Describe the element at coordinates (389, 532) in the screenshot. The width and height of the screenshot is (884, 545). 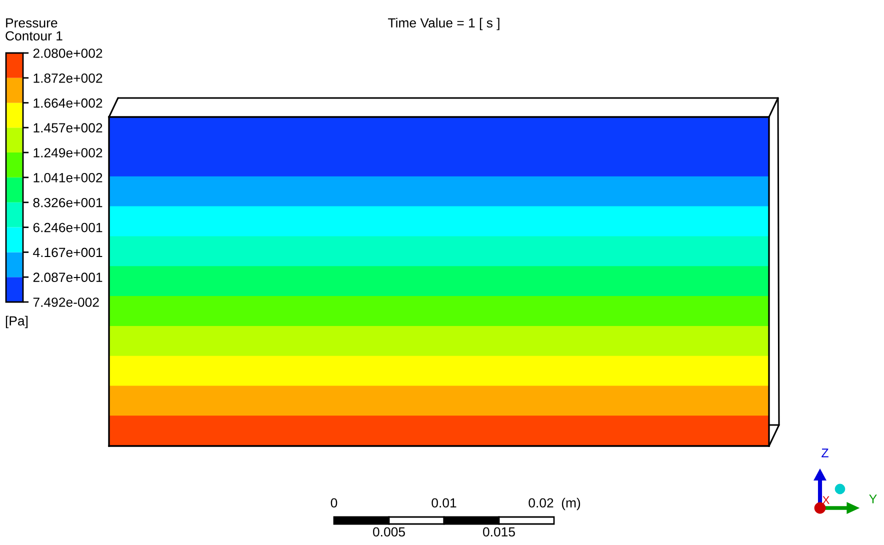
I see `text: 0.005` at that location.